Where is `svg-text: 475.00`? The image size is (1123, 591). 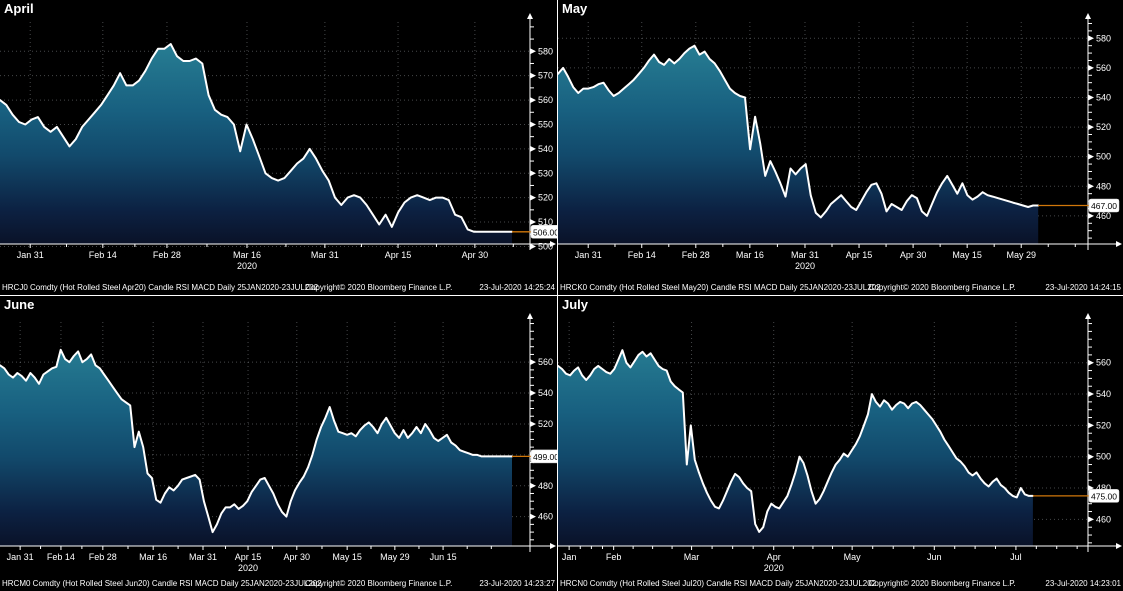 svg-text: 475.00 is located at coordinates (1104, 496).